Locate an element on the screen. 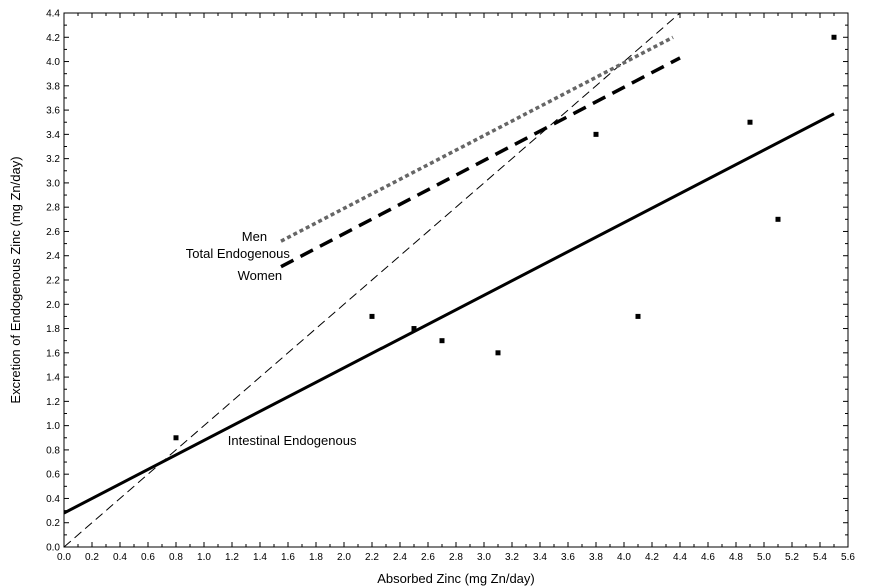  x-tick-label: 5.0 is located at coordinates (764, 557).